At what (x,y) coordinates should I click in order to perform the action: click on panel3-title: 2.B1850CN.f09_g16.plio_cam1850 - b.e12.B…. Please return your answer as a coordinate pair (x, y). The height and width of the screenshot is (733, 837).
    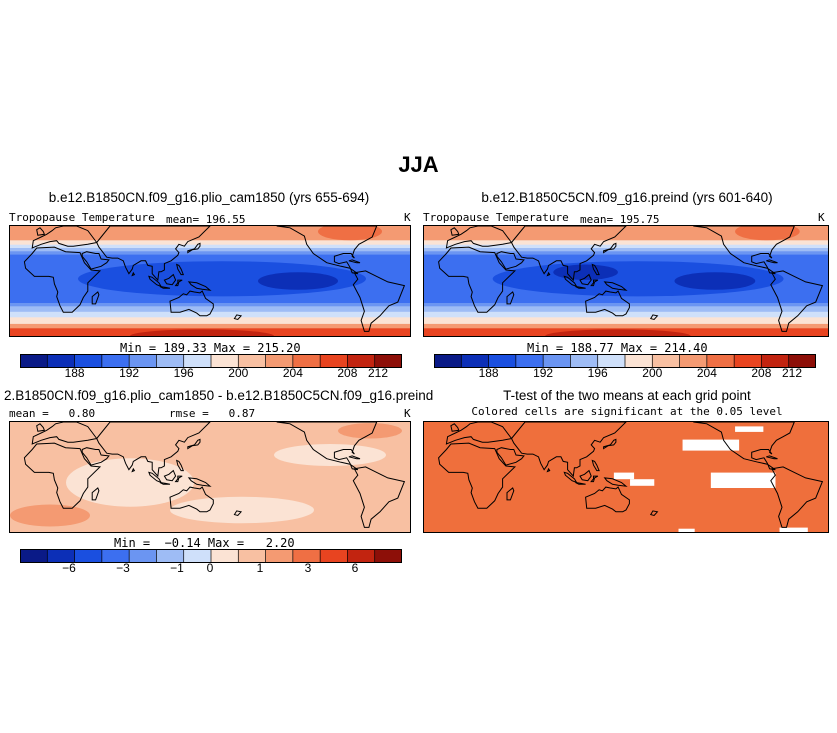
    Looking at the image, I should click on (219, 395).